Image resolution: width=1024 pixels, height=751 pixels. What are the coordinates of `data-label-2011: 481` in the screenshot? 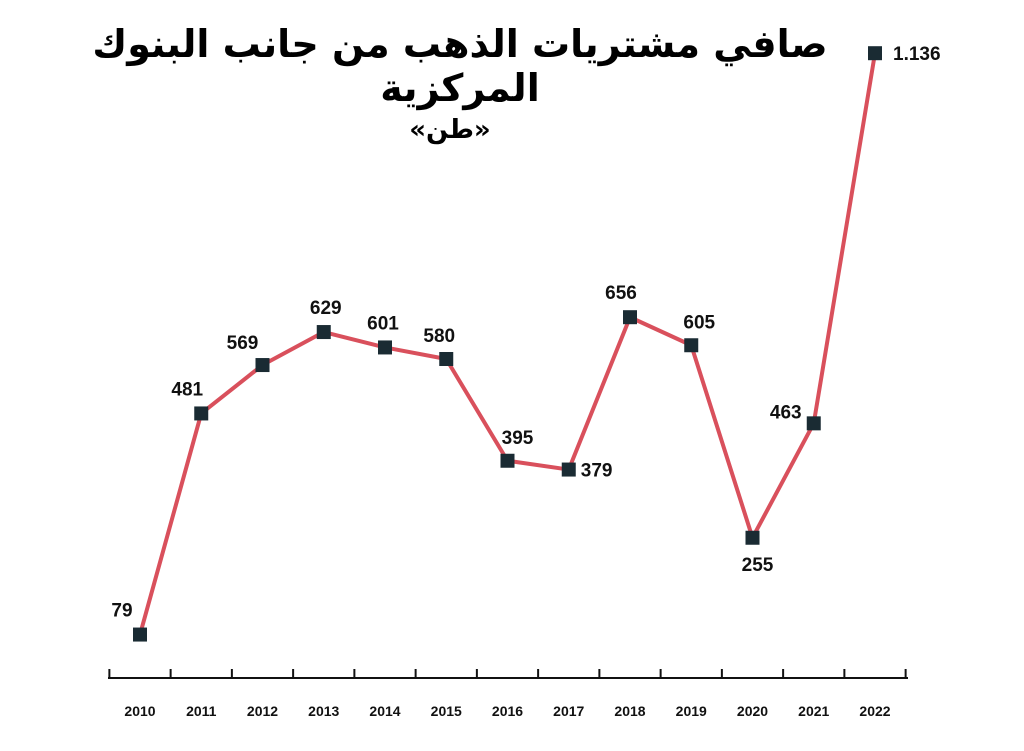 It's located at (187, 389).